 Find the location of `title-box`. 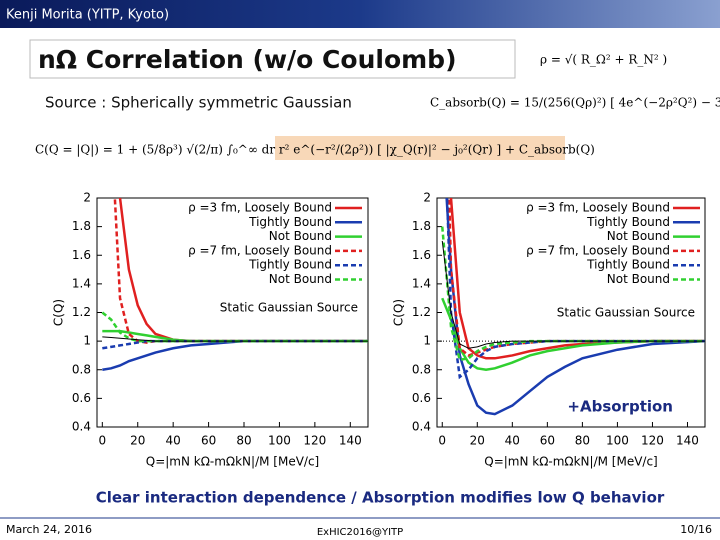

title-box is located at coordinates (272, 59).